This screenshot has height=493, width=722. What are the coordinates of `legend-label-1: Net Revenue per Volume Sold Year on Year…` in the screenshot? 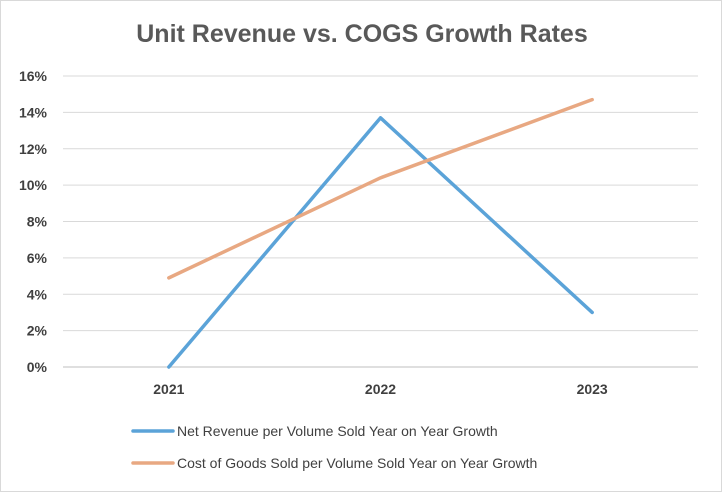 It's located at (337, 431).